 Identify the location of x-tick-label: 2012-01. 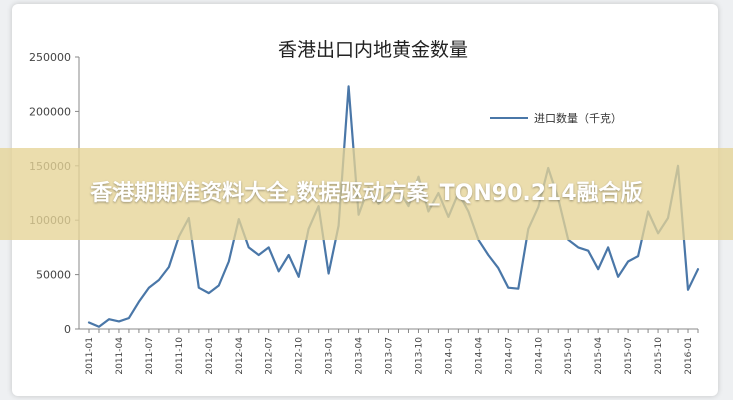
(210, 356).